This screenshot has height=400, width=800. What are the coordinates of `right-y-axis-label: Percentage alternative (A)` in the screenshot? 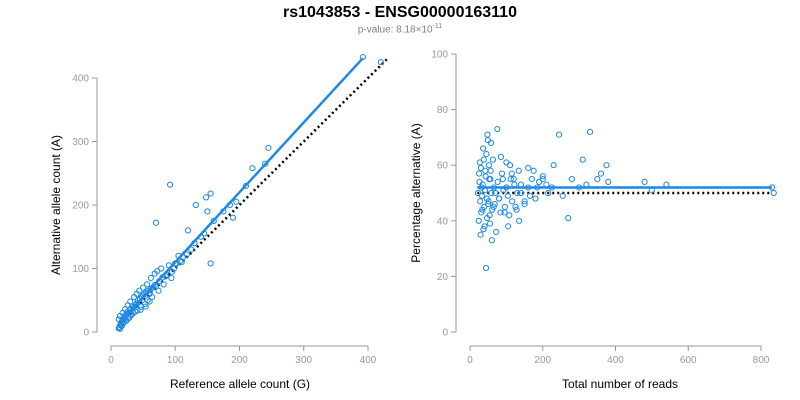 It's located at (416, 192).